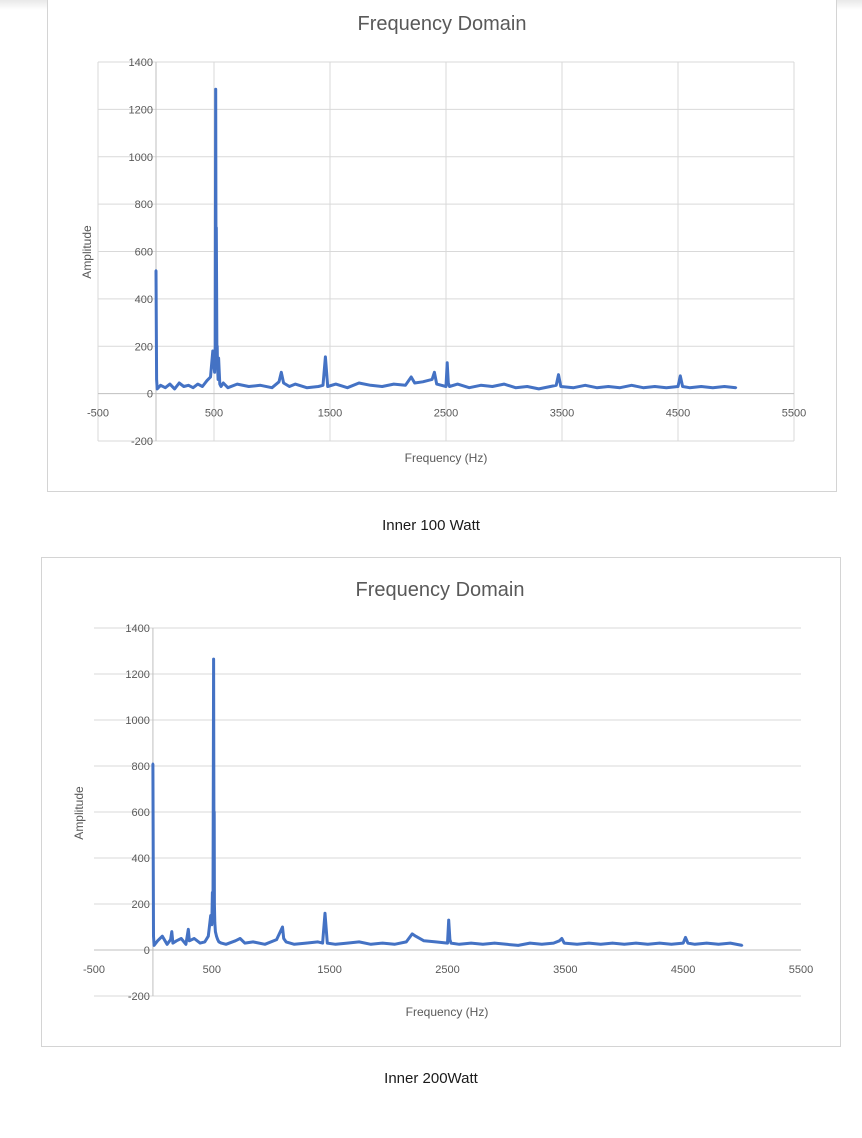 This screenshot has height=1138, width=862. What do you see at coordinates (141, 813) in the screenshot?
I see `y-tick-label: 600` at bounding box center [141, 813].